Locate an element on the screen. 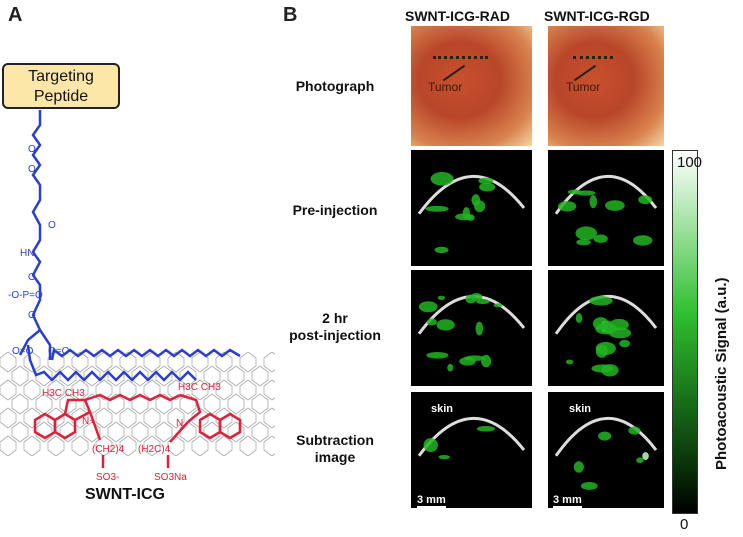 This screenshot has height=537, width=743. chem-o2: O is located at coordinates (32, 169).